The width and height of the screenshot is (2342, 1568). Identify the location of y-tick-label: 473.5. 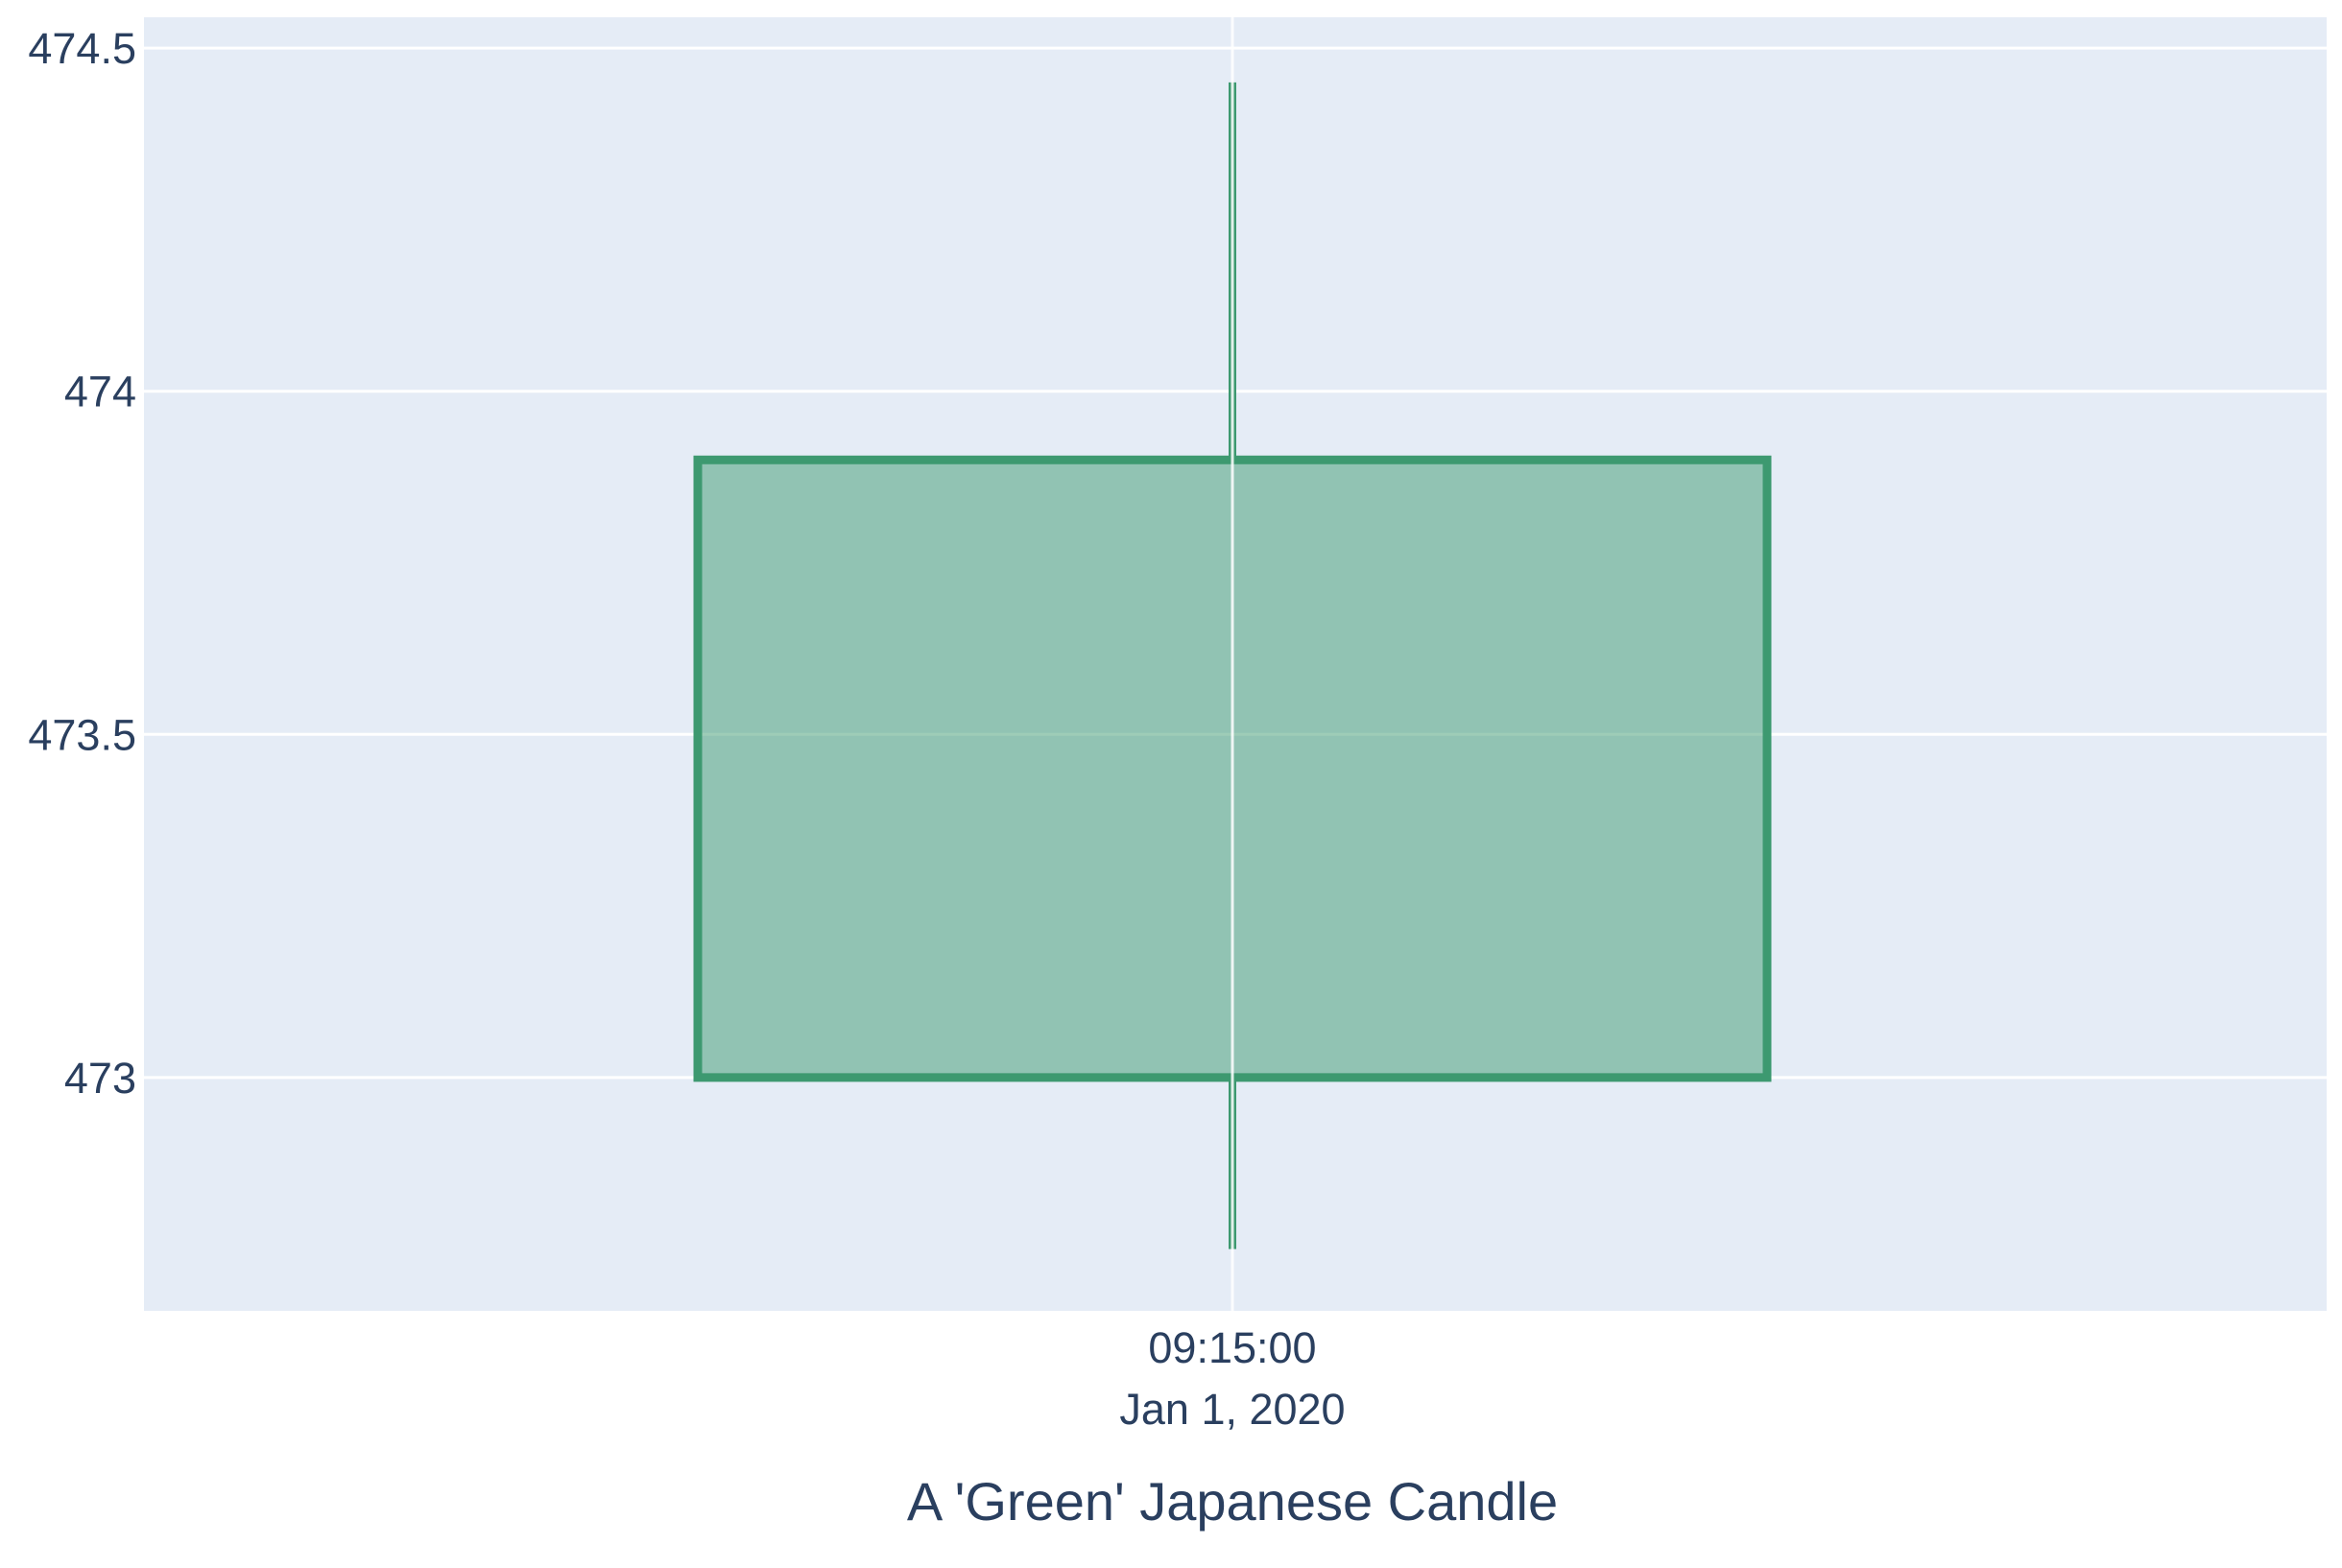
(82, 734).